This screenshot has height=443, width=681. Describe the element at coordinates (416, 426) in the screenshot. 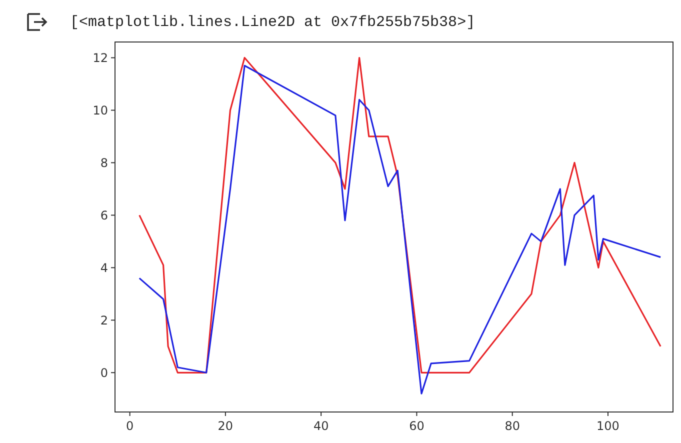

I see `x-tick-label: 60` at that location.